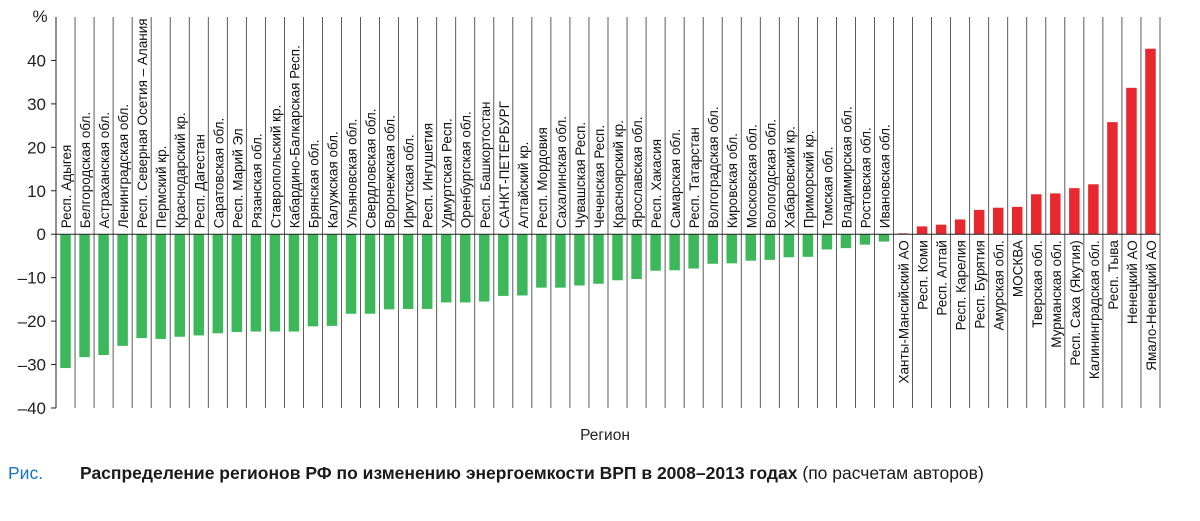 The image size is (1200, 521). What do you see at coordinates (1132, 282) in the screenshot?
I see `category-label: Ненецкий АО` at bounding box center [1132, 282].